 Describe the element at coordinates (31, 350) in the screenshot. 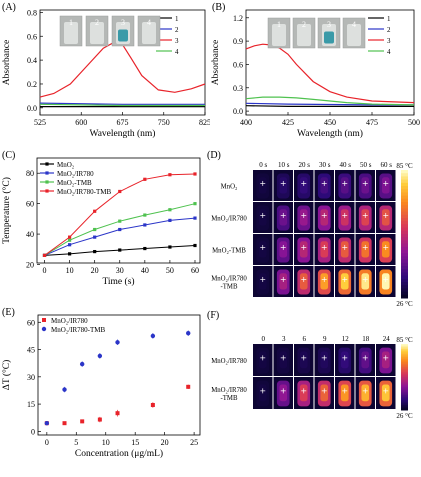

I see `y-tick-label: 45` at that location.